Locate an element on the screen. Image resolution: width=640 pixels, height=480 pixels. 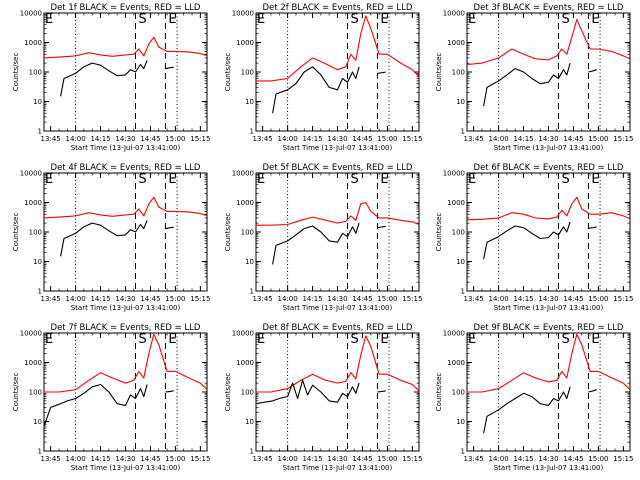
chart-title: Det 5f BLACK = Events, RED = LLD is located at coordinates (338, 168).